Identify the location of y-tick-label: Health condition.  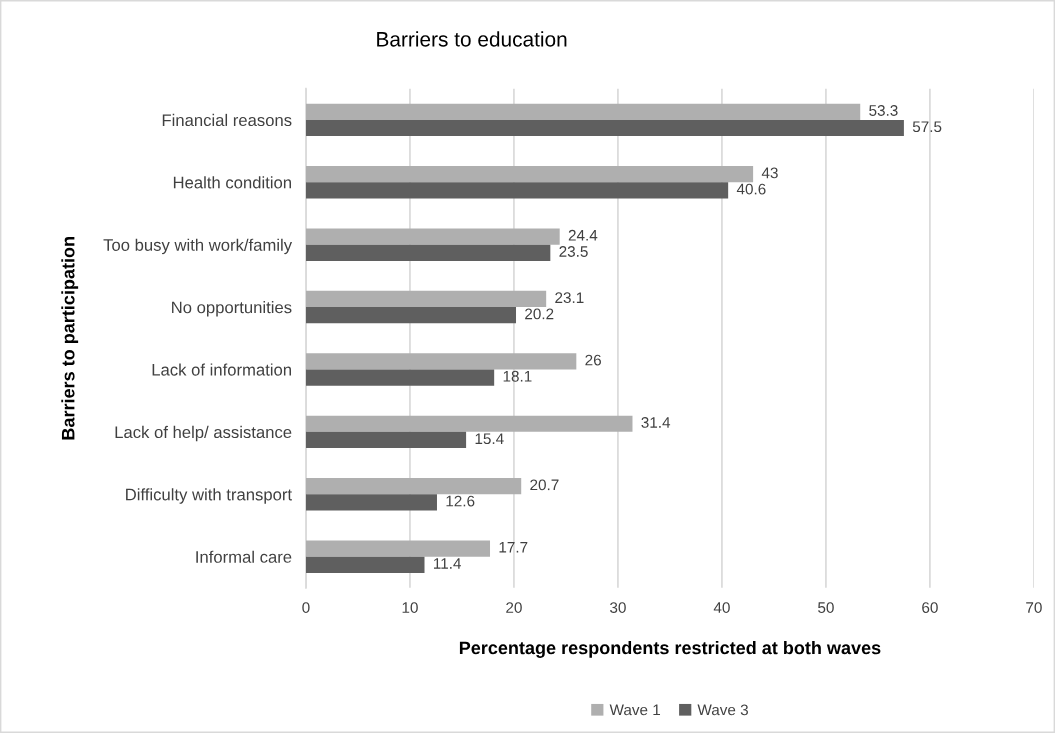
(232, 182).